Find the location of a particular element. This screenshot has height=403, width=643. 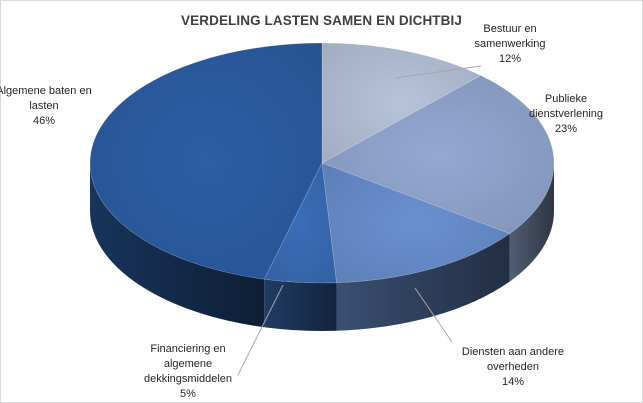

slice-label-4: Algemene baten en lasten 46% is located at coordinates (49, 106).